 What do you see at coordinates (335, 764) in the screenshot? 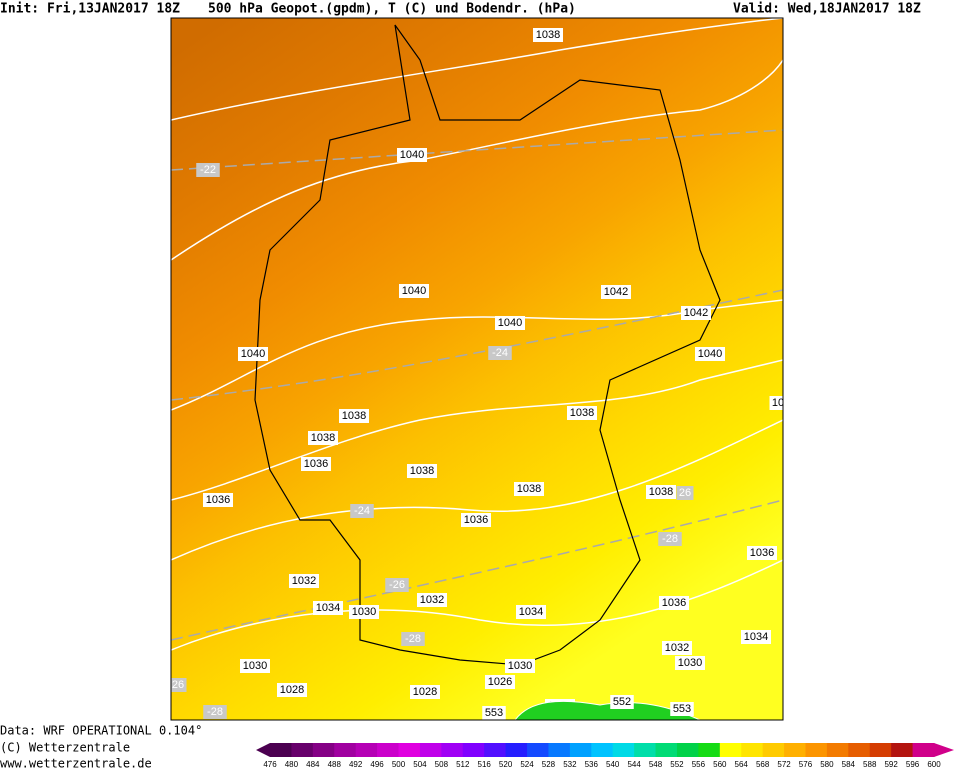
I see `colorbar-label: 488` at bounding box center [335, 764].